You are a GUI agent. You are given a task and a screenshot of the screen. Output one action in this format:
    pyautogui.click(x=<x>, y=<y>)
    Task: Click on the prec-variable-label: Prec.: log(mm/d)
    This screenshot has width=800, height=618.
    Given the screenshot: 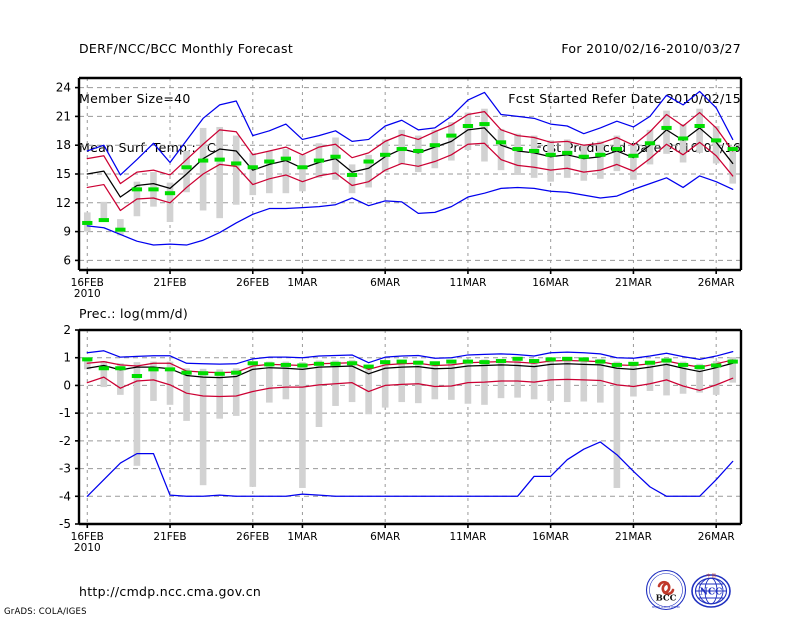 What is the action you would take?
    pyautogui.click(x=134, y=313)
    